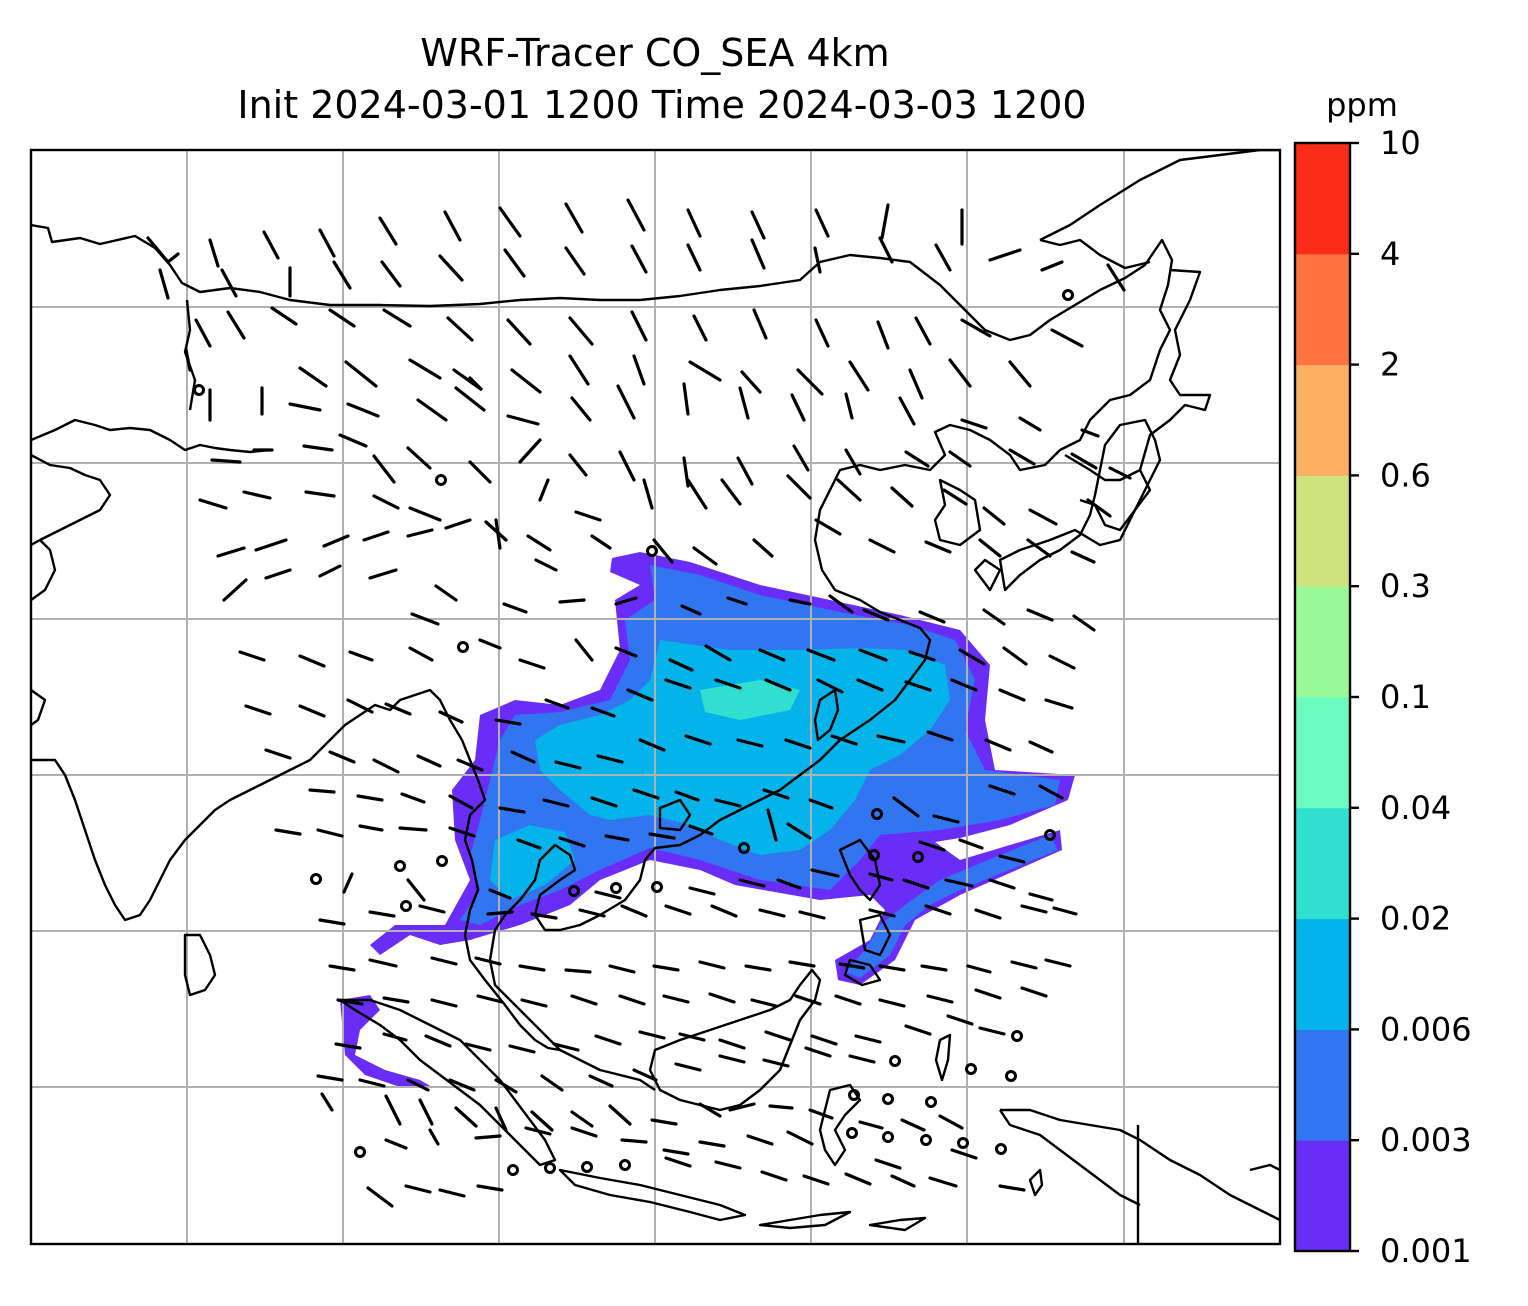  Describe the element at coordinates (1405, 475) in the screenshot. I see `colorbar-tick-label: 0.6` at that location.